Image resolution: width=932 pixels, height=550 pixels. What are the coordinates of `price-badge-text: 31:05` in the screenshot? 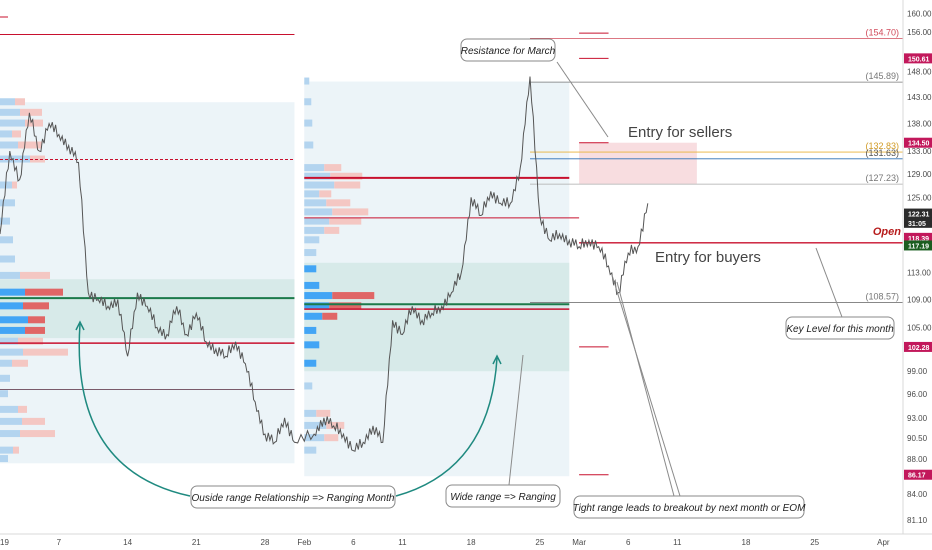 It's located at (917, 224).